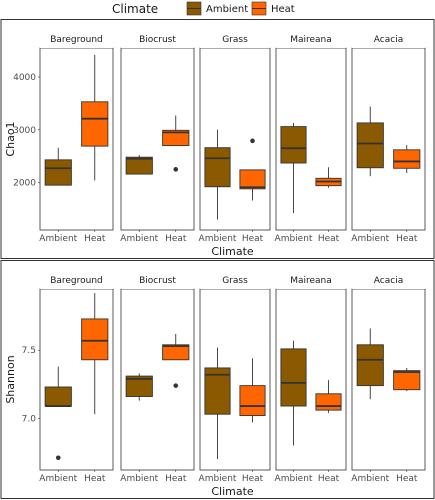  I want to click on y-tick-label: 7.0, so click(29, 419).